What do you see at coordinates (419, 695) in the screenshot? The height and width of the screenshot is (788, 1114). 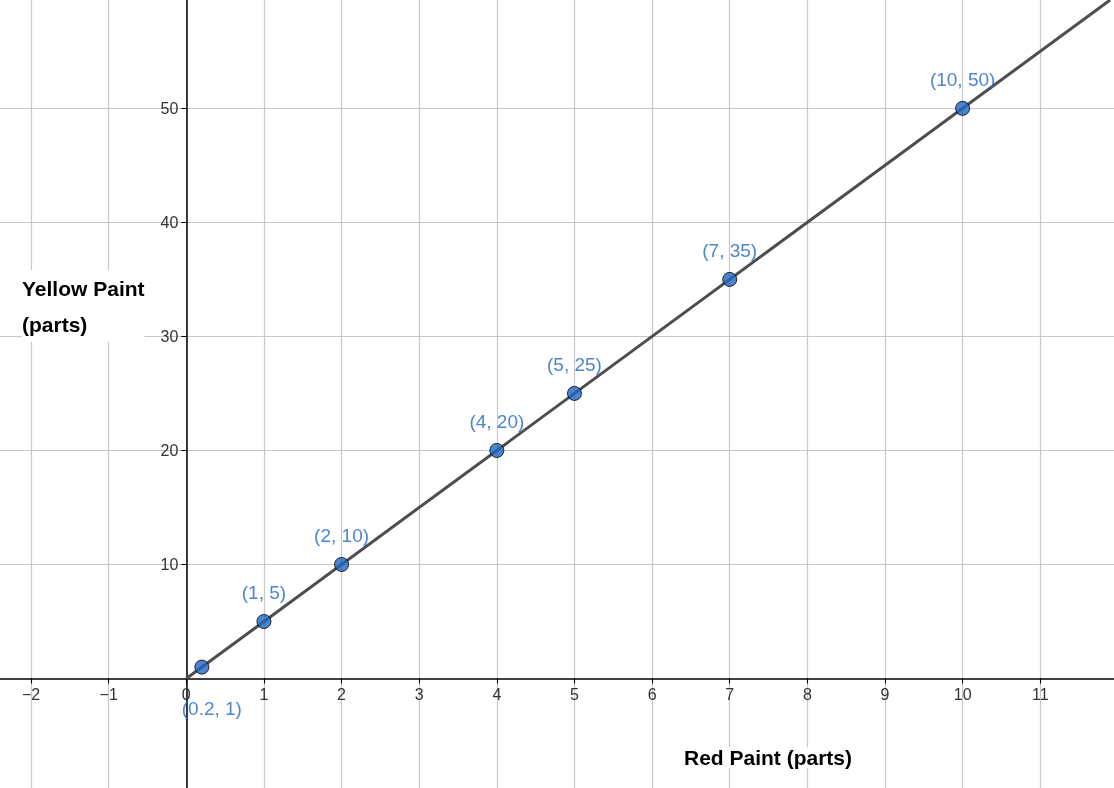 I see `x-tick-label: 3` at bounding box center [419, 695].